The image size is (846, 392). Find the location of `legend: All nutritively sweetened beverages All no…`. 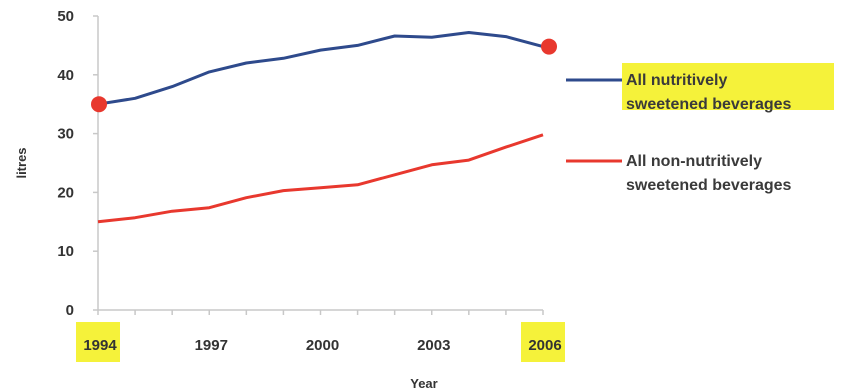

legend: All nutritively sweetened beverages All no… is located at coordinates (700, 128).